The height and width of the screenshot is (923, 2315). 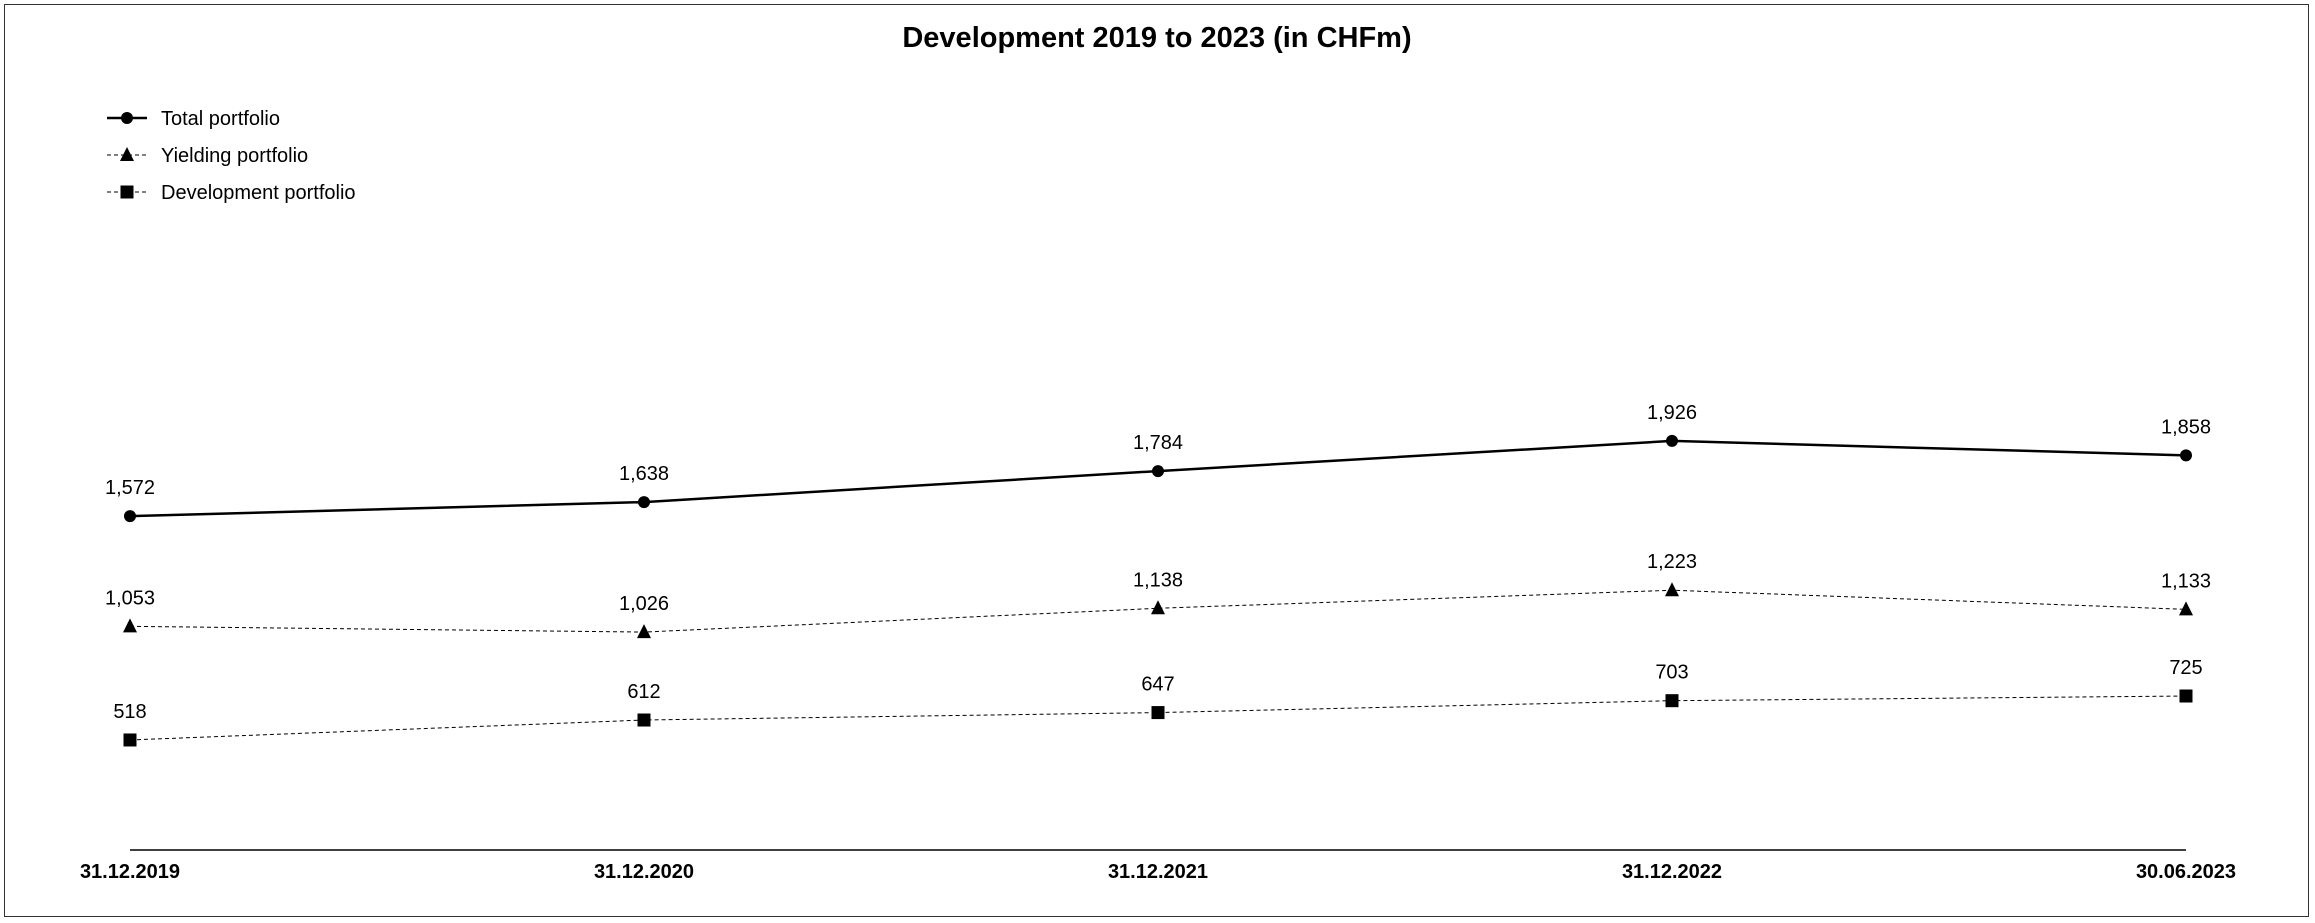 I want to click on legend-item: Total portfolio, so click(x=193, y=119).